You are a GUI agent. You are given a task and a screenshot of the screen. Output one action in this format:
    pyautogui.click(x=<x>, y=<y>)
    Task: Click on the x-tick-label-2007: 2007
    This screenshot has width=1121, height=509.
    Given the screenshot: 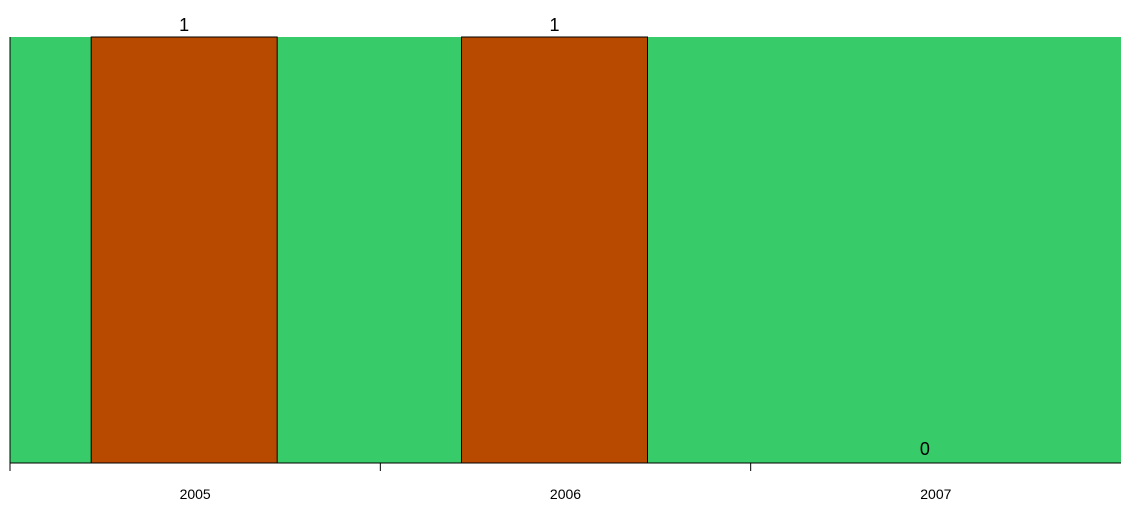 What is the action you would take?
    pyautogui.click(x=935, y=494)
    